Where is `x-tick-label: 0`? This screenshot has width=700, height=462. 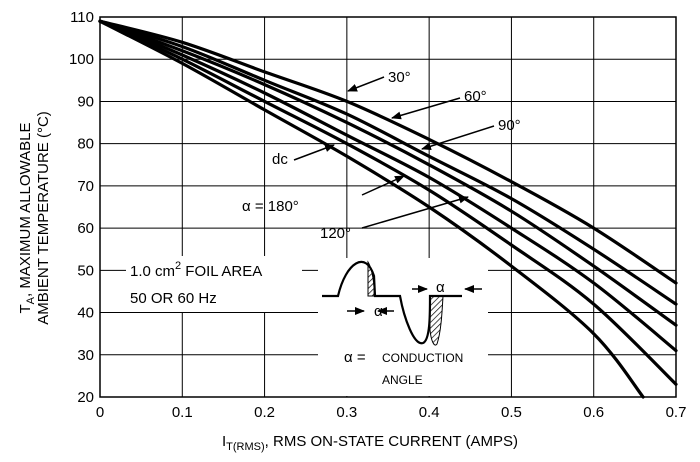 x-tick-label: 0 is located at coordinates (100, 412).